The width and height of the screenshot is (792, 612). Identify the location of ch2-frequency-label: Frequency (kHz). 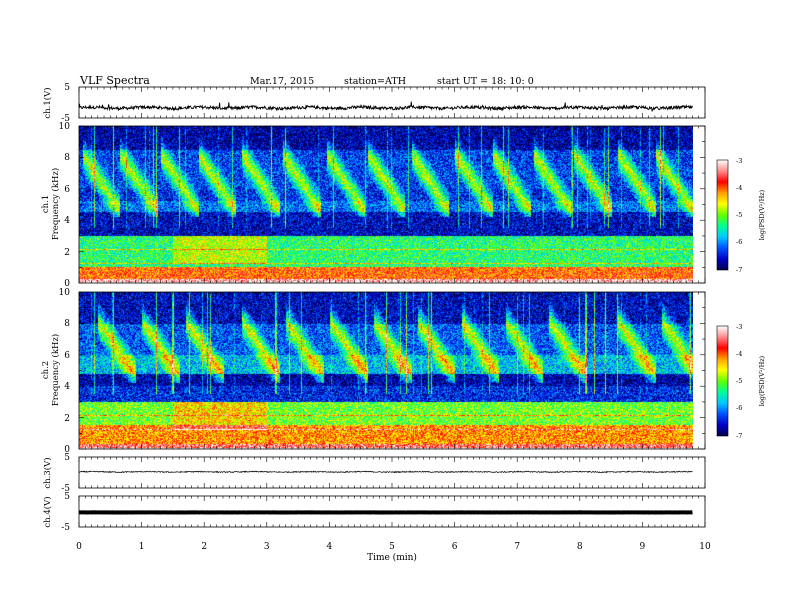
(55, 370).